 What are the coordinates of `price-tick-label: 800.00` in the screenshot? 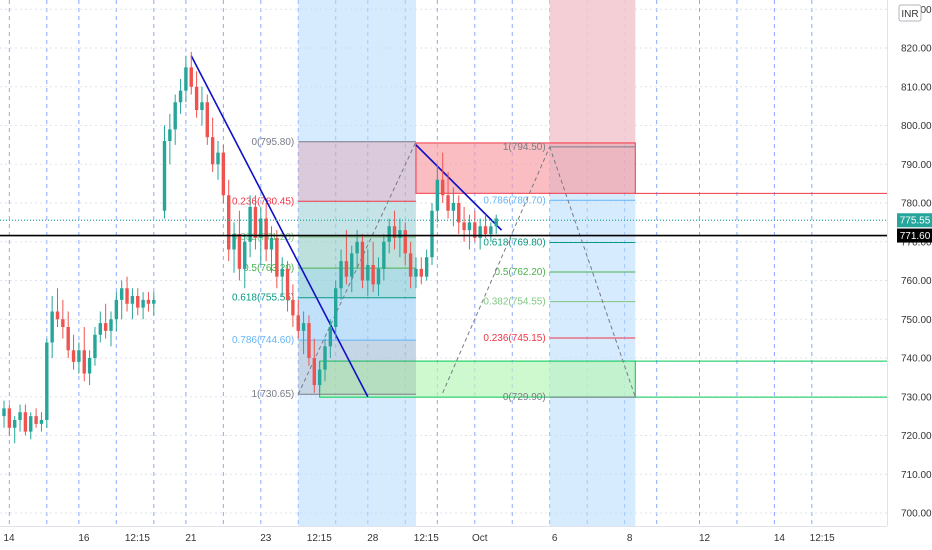 It's located at (916, 126).